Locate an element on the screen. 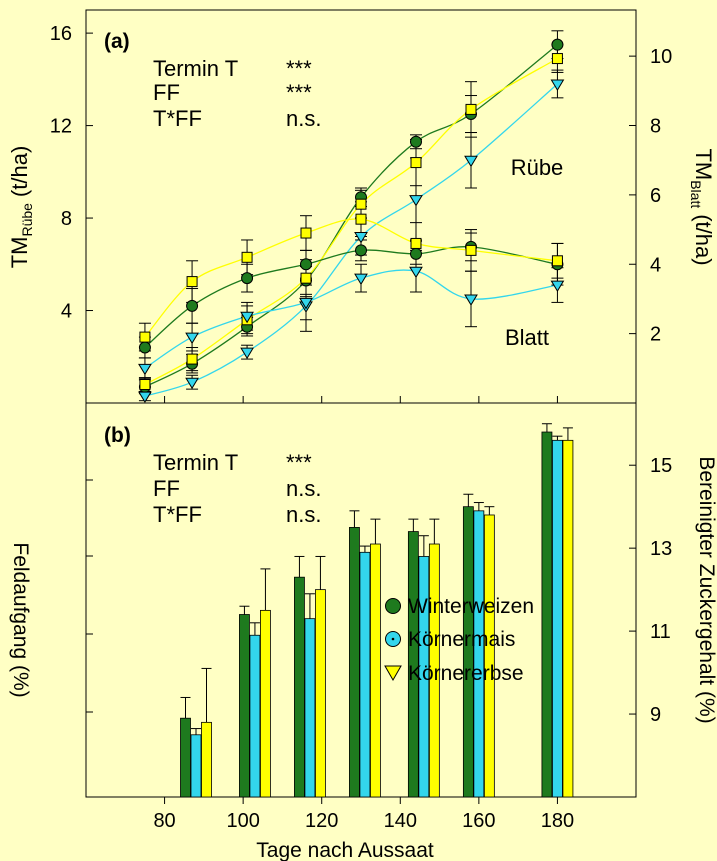  x-tick-label: 160 is located at coordinates (478, 821).